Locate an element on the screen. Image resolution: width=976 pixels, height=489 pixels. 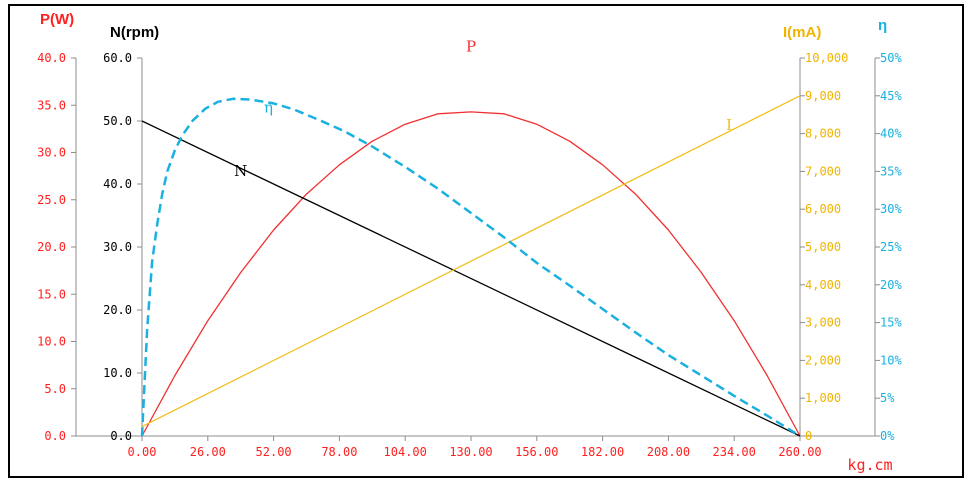
current-tick-label: 7,000 is located at coordinates (823, 171).